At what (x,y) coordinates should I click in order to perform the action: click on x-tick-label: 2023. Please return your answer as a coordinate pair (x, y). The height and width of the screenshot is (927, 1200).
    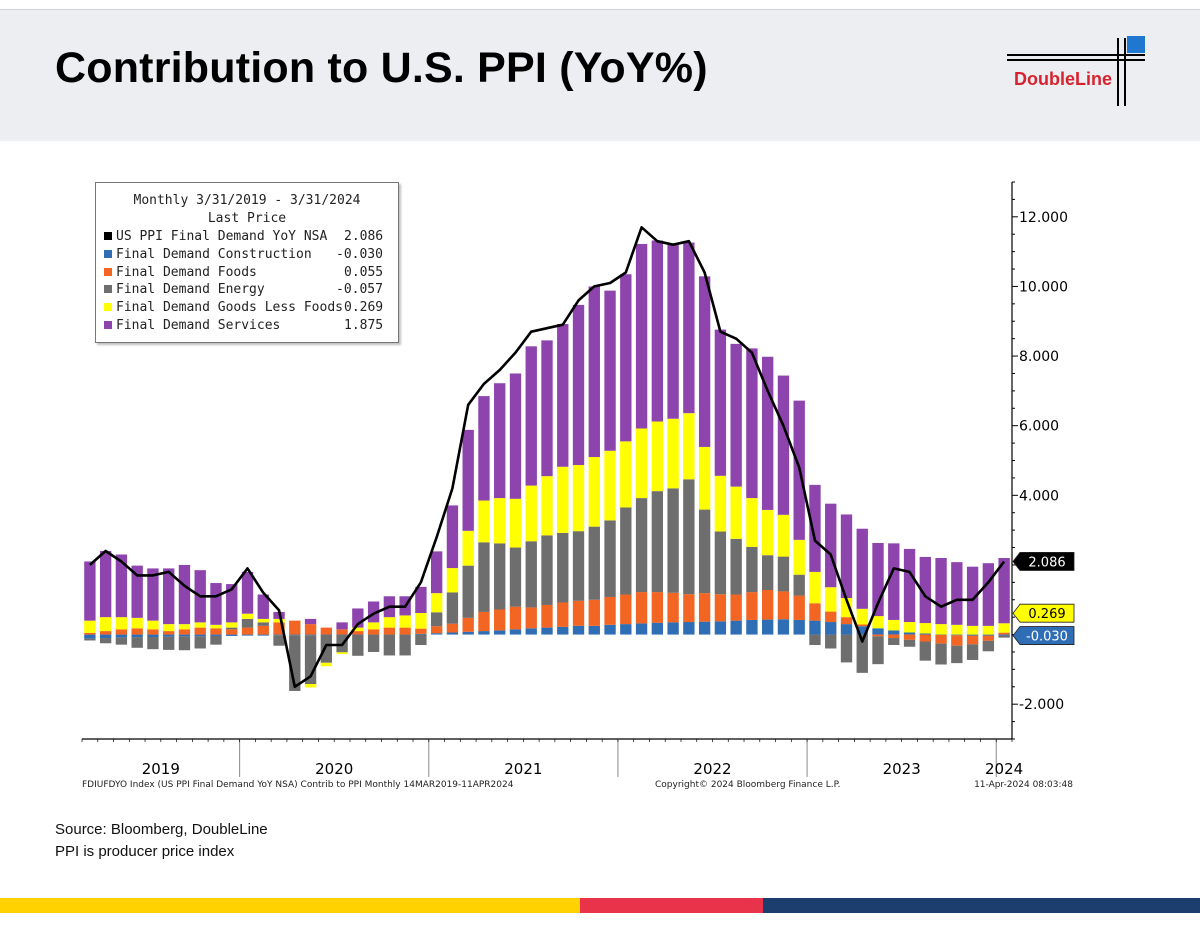
    Looking at the image, I should click on (902, 769).